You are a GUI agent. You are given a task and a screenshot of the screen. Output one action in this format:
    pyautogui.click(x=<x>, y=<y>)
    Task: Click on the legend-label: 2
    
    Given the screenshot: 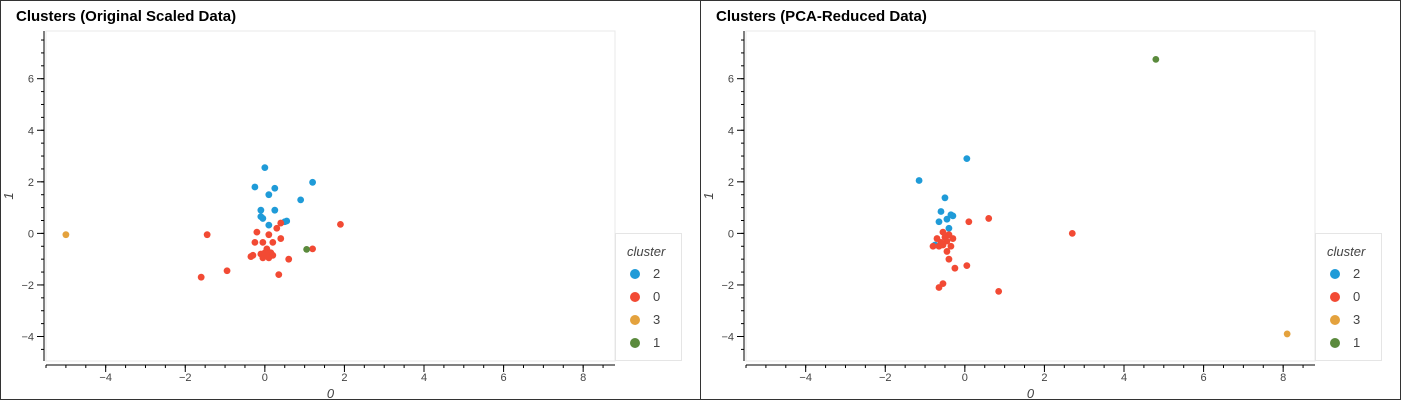 What is the action you would take?
    pyautogui.click(x=657, y=273)
    